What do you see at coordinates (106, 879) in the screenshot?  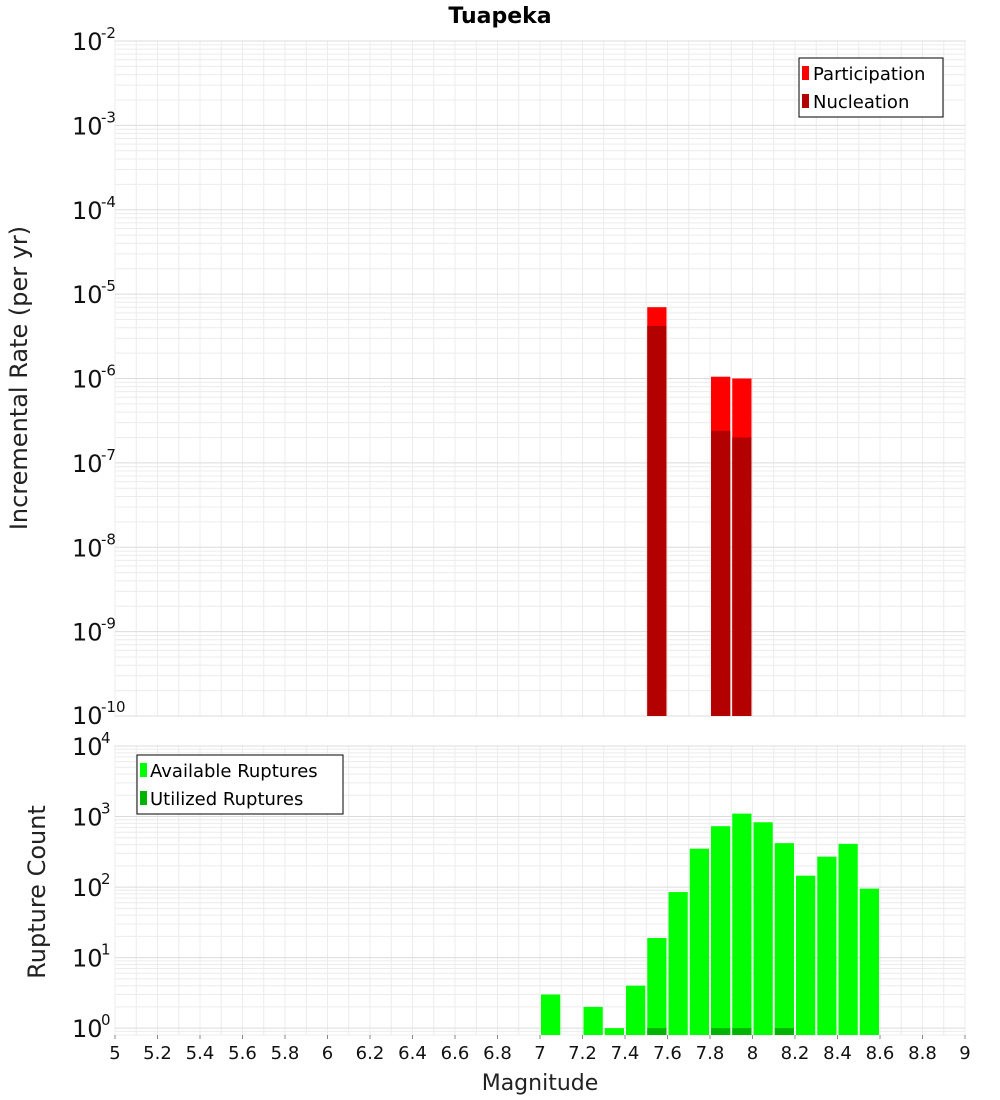 I see `count-y-tick-exponent: 2` at bounding box center [106, 879].